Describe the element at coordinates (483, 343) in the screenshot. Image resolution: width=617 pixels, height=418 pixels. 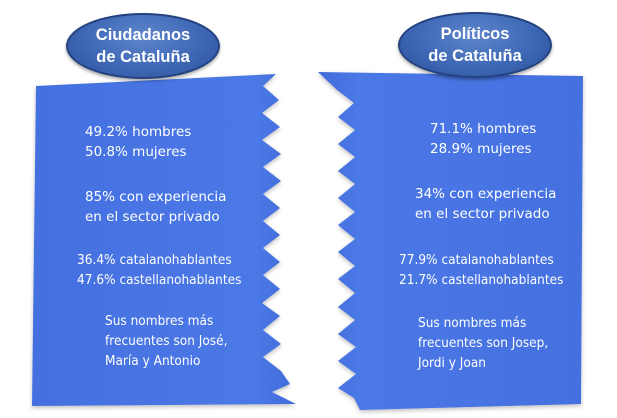
I see `right-names-line2: frecuentes son Josep,` at that location.